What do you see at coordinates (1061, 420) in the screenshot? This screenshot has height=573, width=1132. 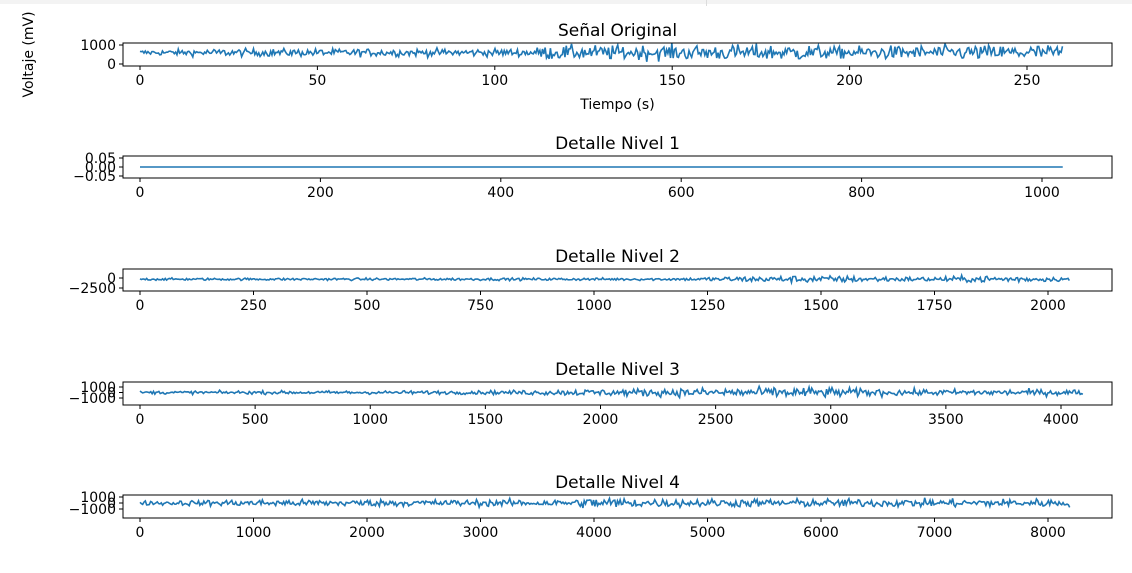 I see `panel-4-xtick-label: 4000` at bounding box center [1061, 420].